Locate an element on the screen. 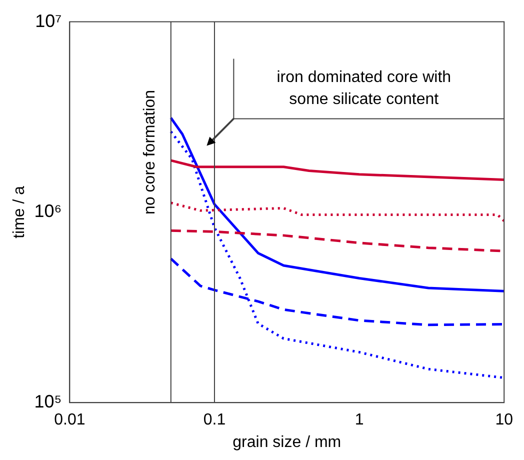 This screenshot has width=524, height=460. y-tick-label: 10⁵ is located at coordinates (48, 402).